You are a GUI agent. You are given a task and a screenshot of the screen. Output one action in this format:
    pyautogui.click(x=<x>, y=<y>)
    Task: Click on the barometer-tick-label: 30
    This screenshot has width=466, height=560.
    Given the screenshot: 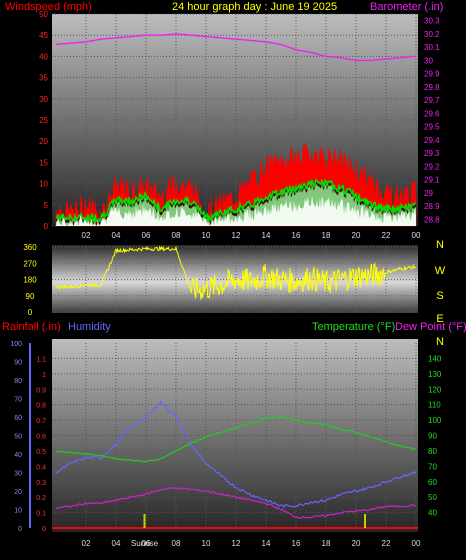 What is the action you would take?
    pyautogui.click(x=428, y=60)
    